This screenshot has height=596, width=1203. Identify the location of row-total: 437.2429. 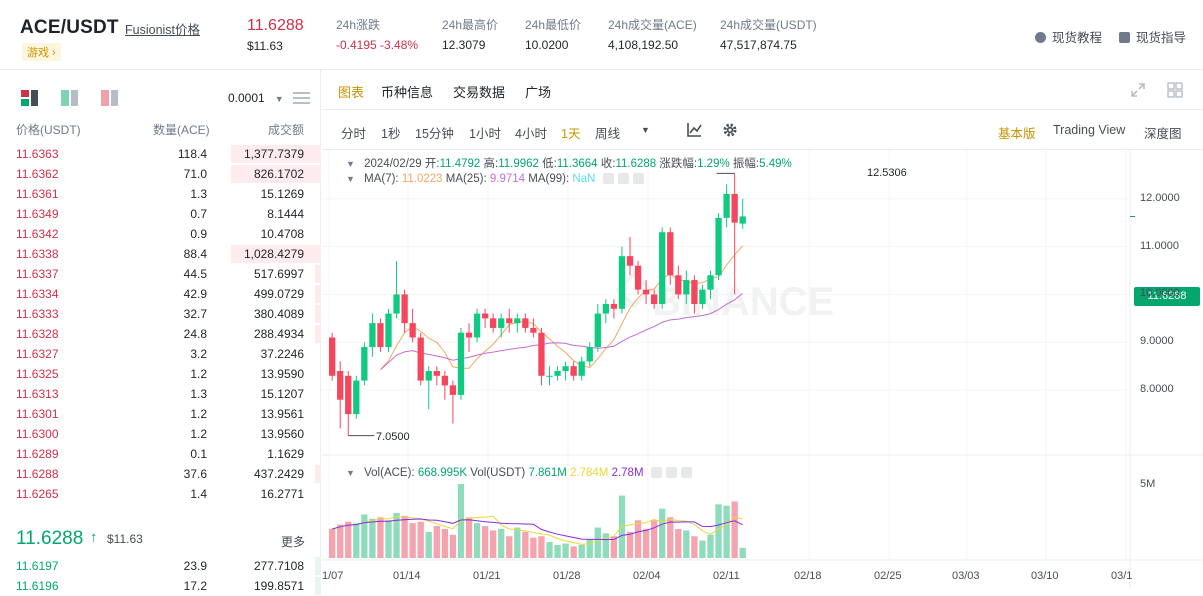
(278, 474).